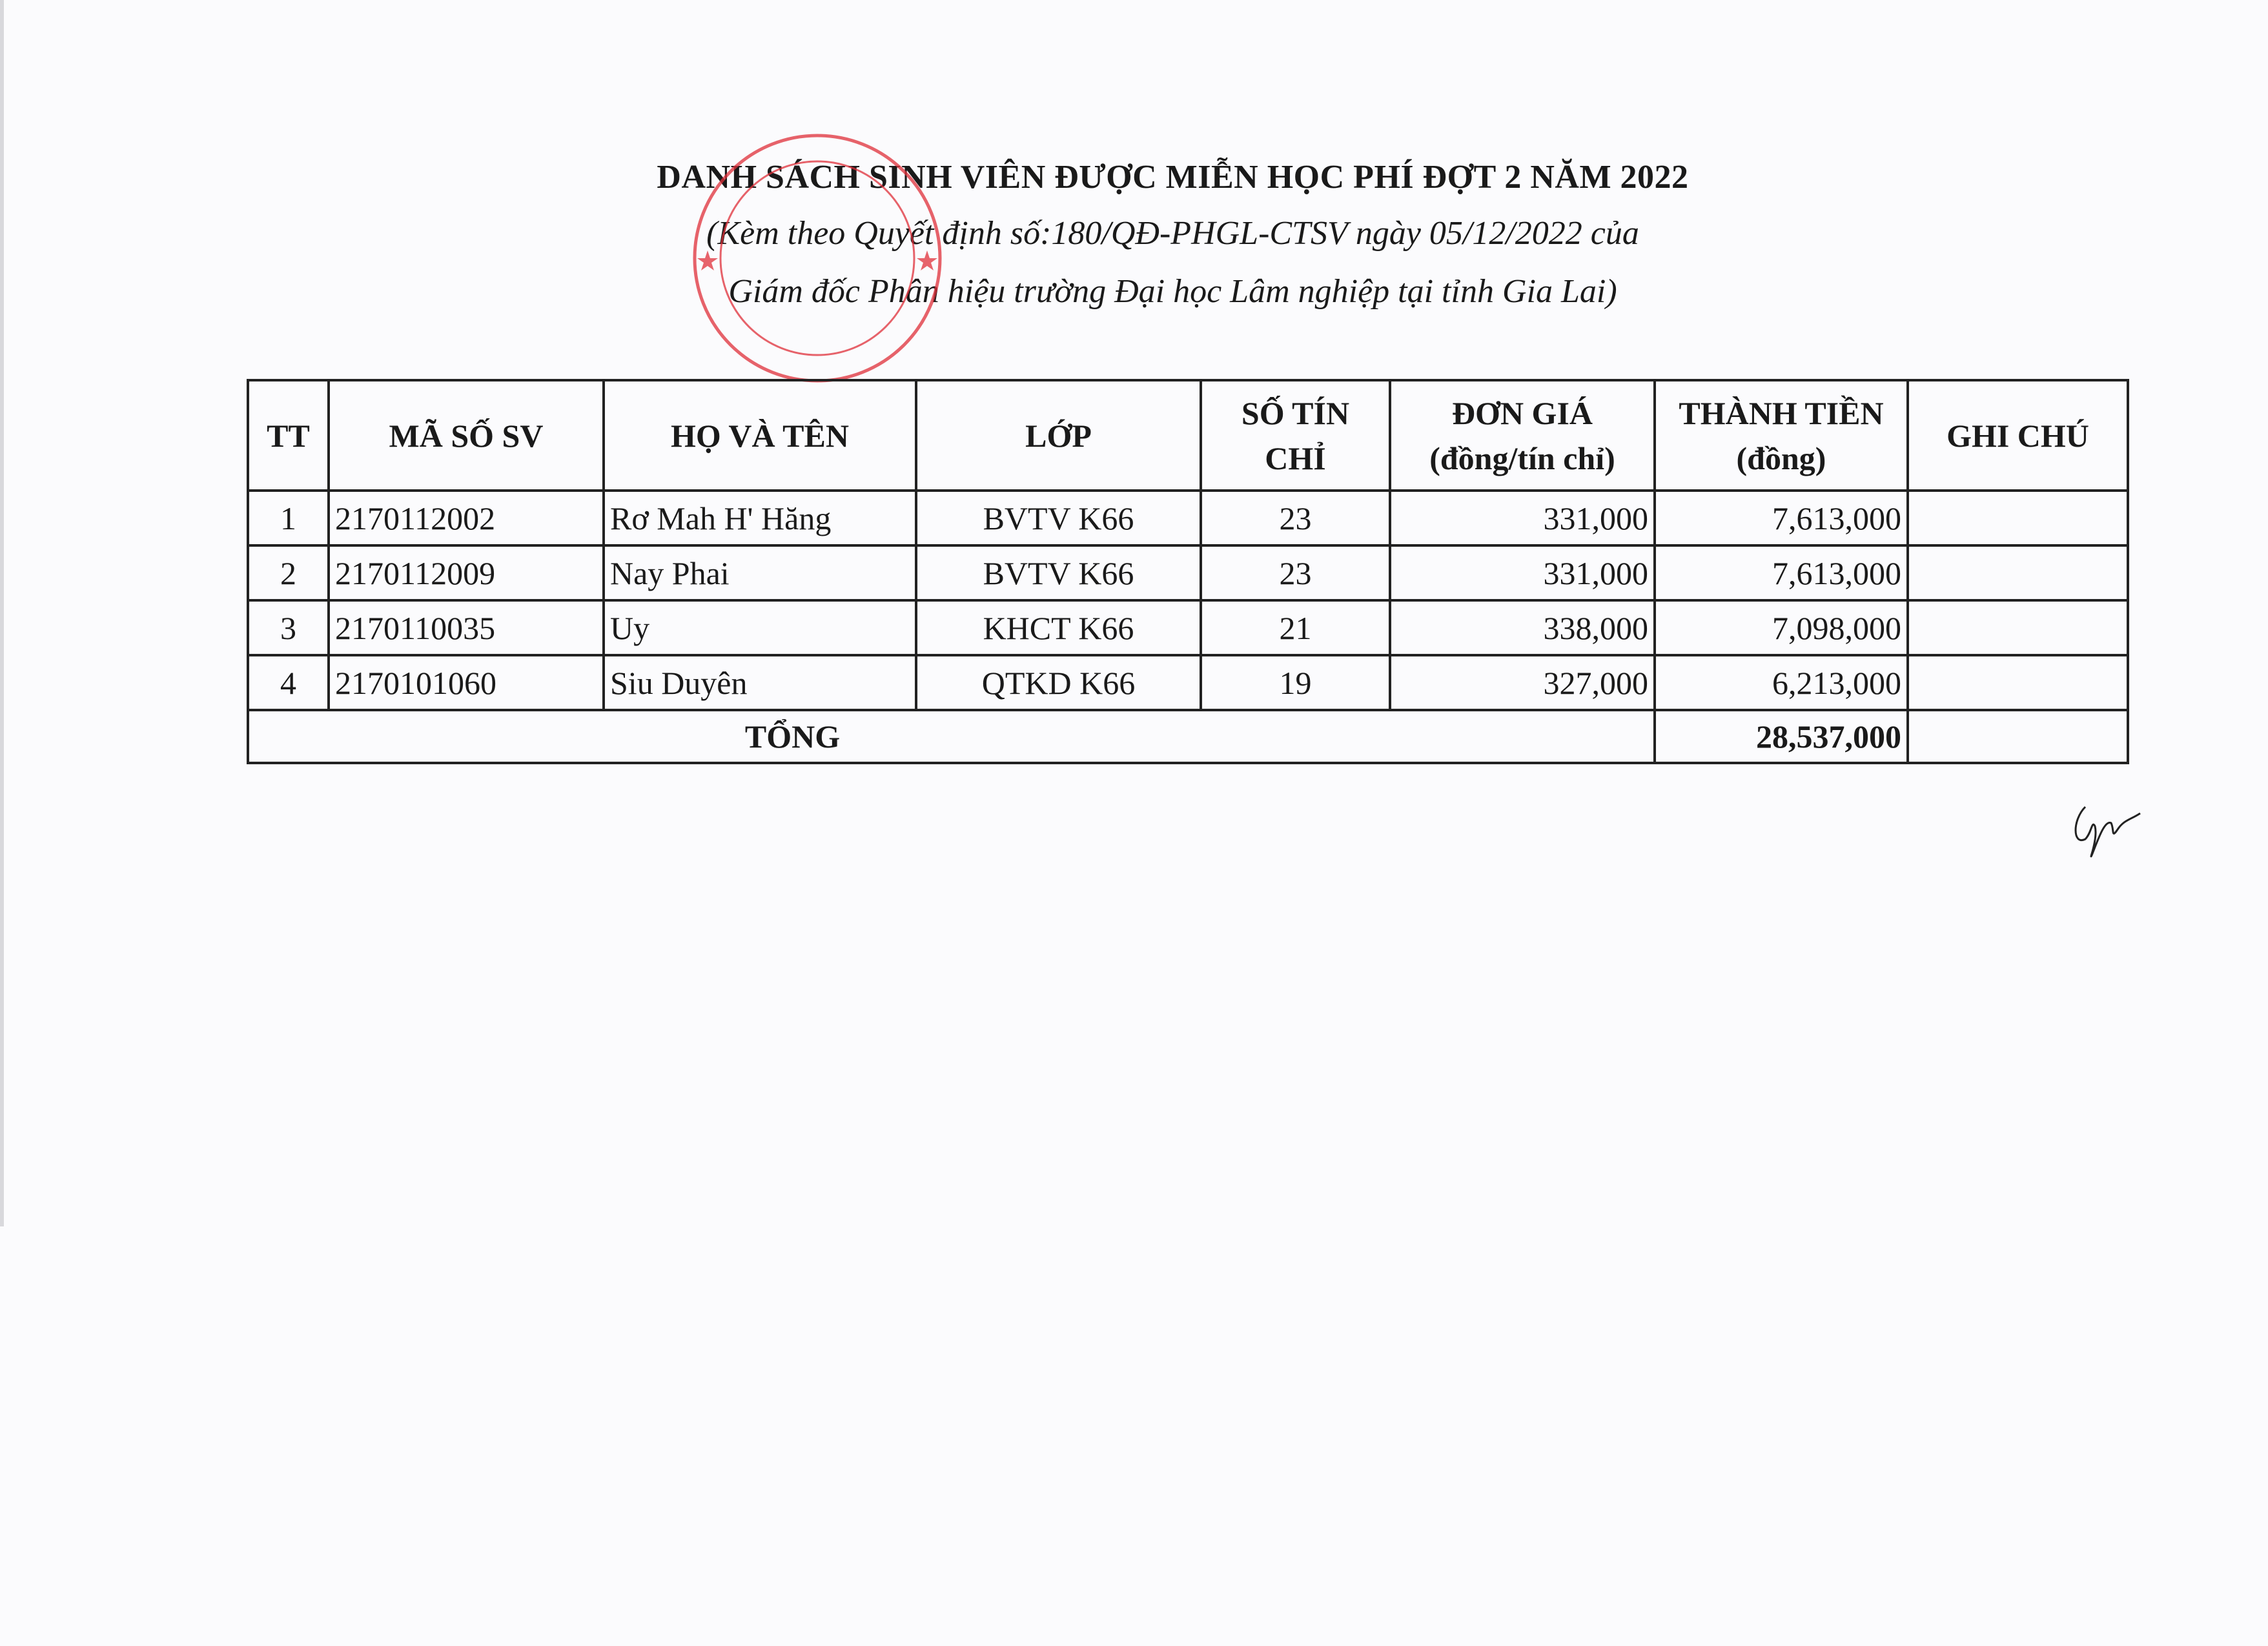 This screenshot has width=2268, height=1646. Describe the element at coordinates (1781, 737) in the screenshot. I see `total-value: 28,537,000` at that location.